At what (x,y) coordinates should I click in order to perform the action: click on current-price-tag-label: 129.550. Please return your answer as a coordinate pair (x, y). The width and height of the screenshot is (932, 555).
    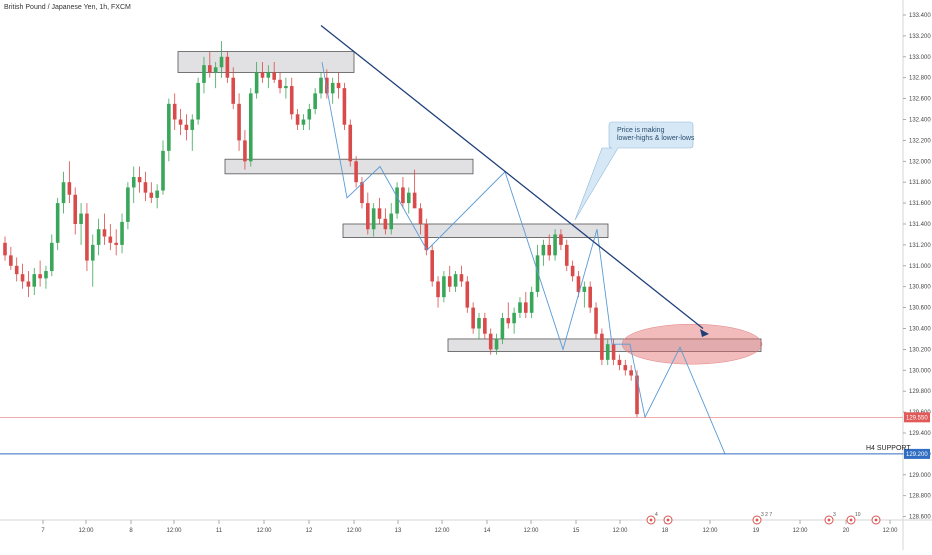
    Looking at the image, I should click on (917, 418).